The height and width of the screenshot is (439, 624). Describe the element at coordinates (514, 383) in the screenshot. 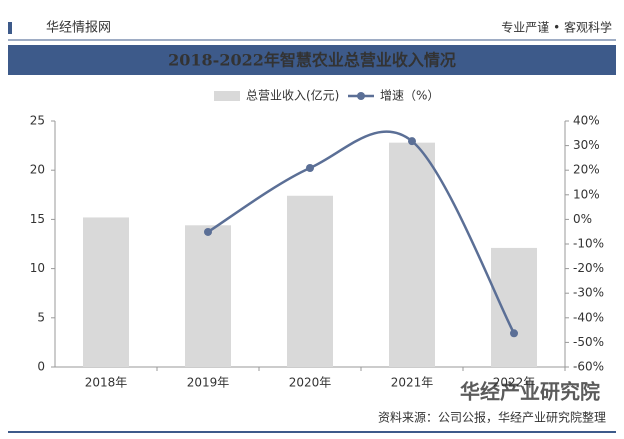

I see `x-tick-label: 2022年` at that location.